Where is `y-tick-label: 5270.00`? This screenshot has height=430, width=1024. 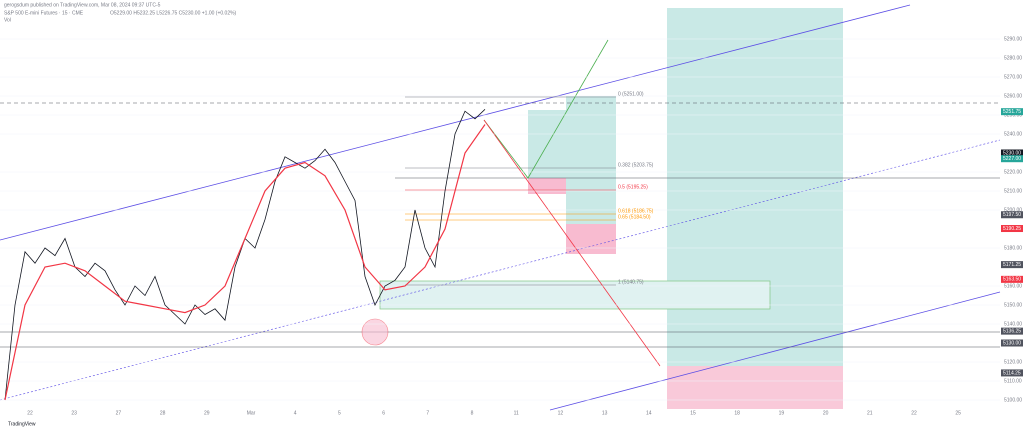 y-tick-label: 5270.00 is located at coordinates (1013, 77).